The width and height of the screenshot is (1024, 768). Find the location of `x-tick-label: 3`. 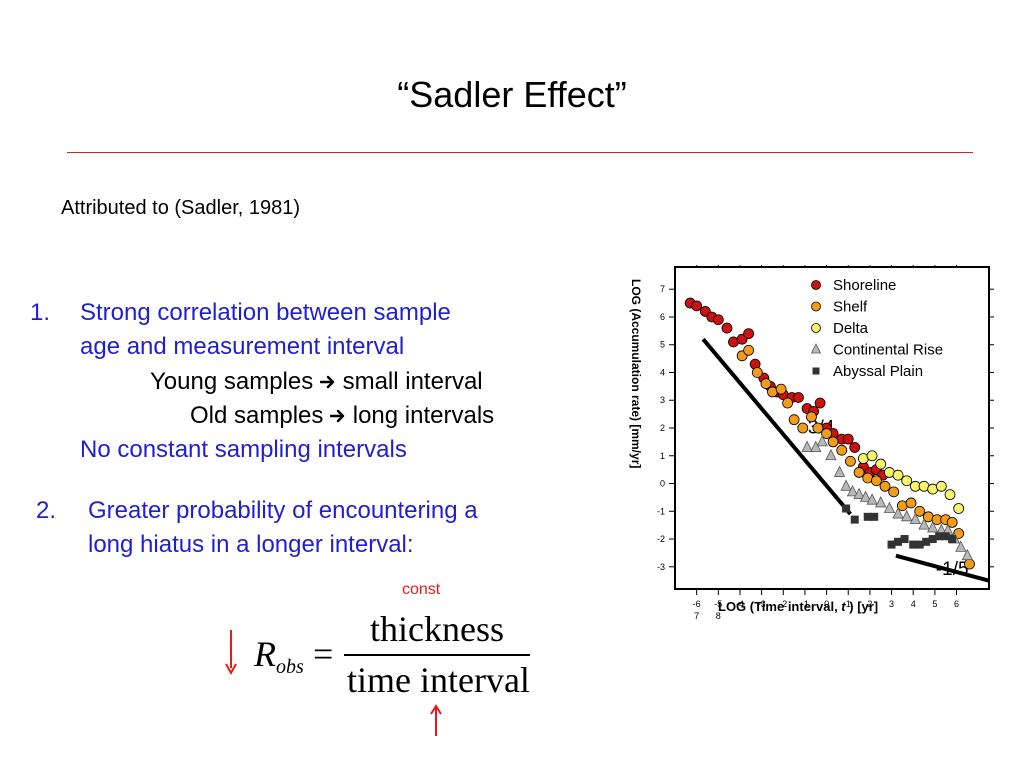

x-tick-label: 3 is located at coordinates (891, 604).